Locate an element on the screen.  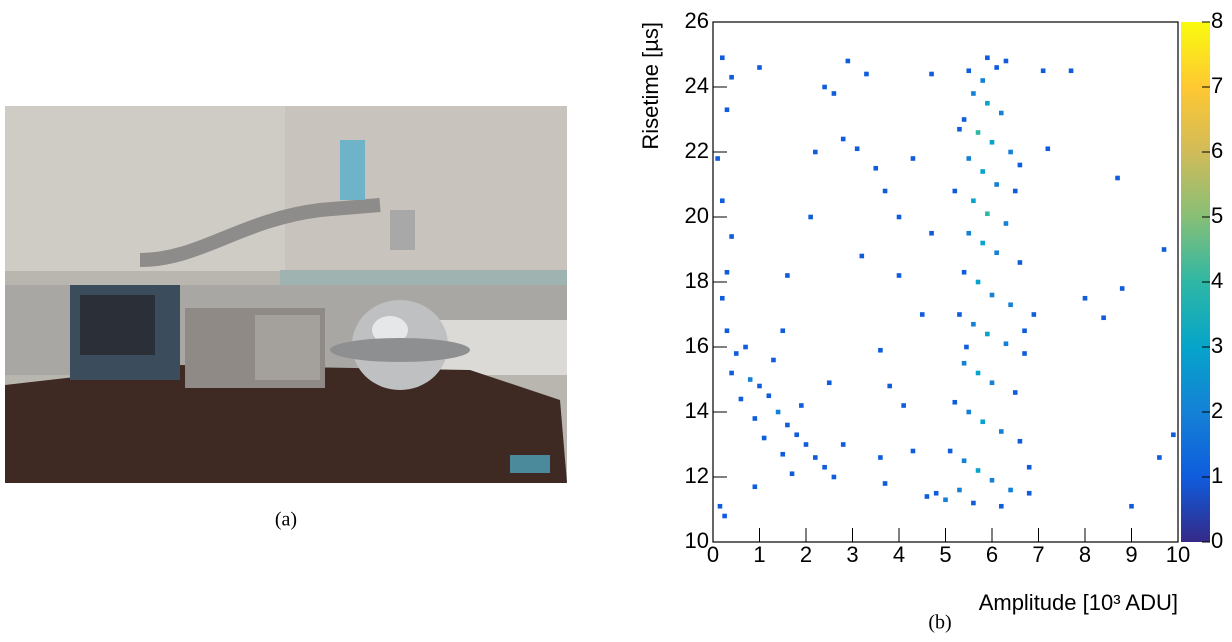
x-tick-label: 10 is located at coordinates (1178, 554).